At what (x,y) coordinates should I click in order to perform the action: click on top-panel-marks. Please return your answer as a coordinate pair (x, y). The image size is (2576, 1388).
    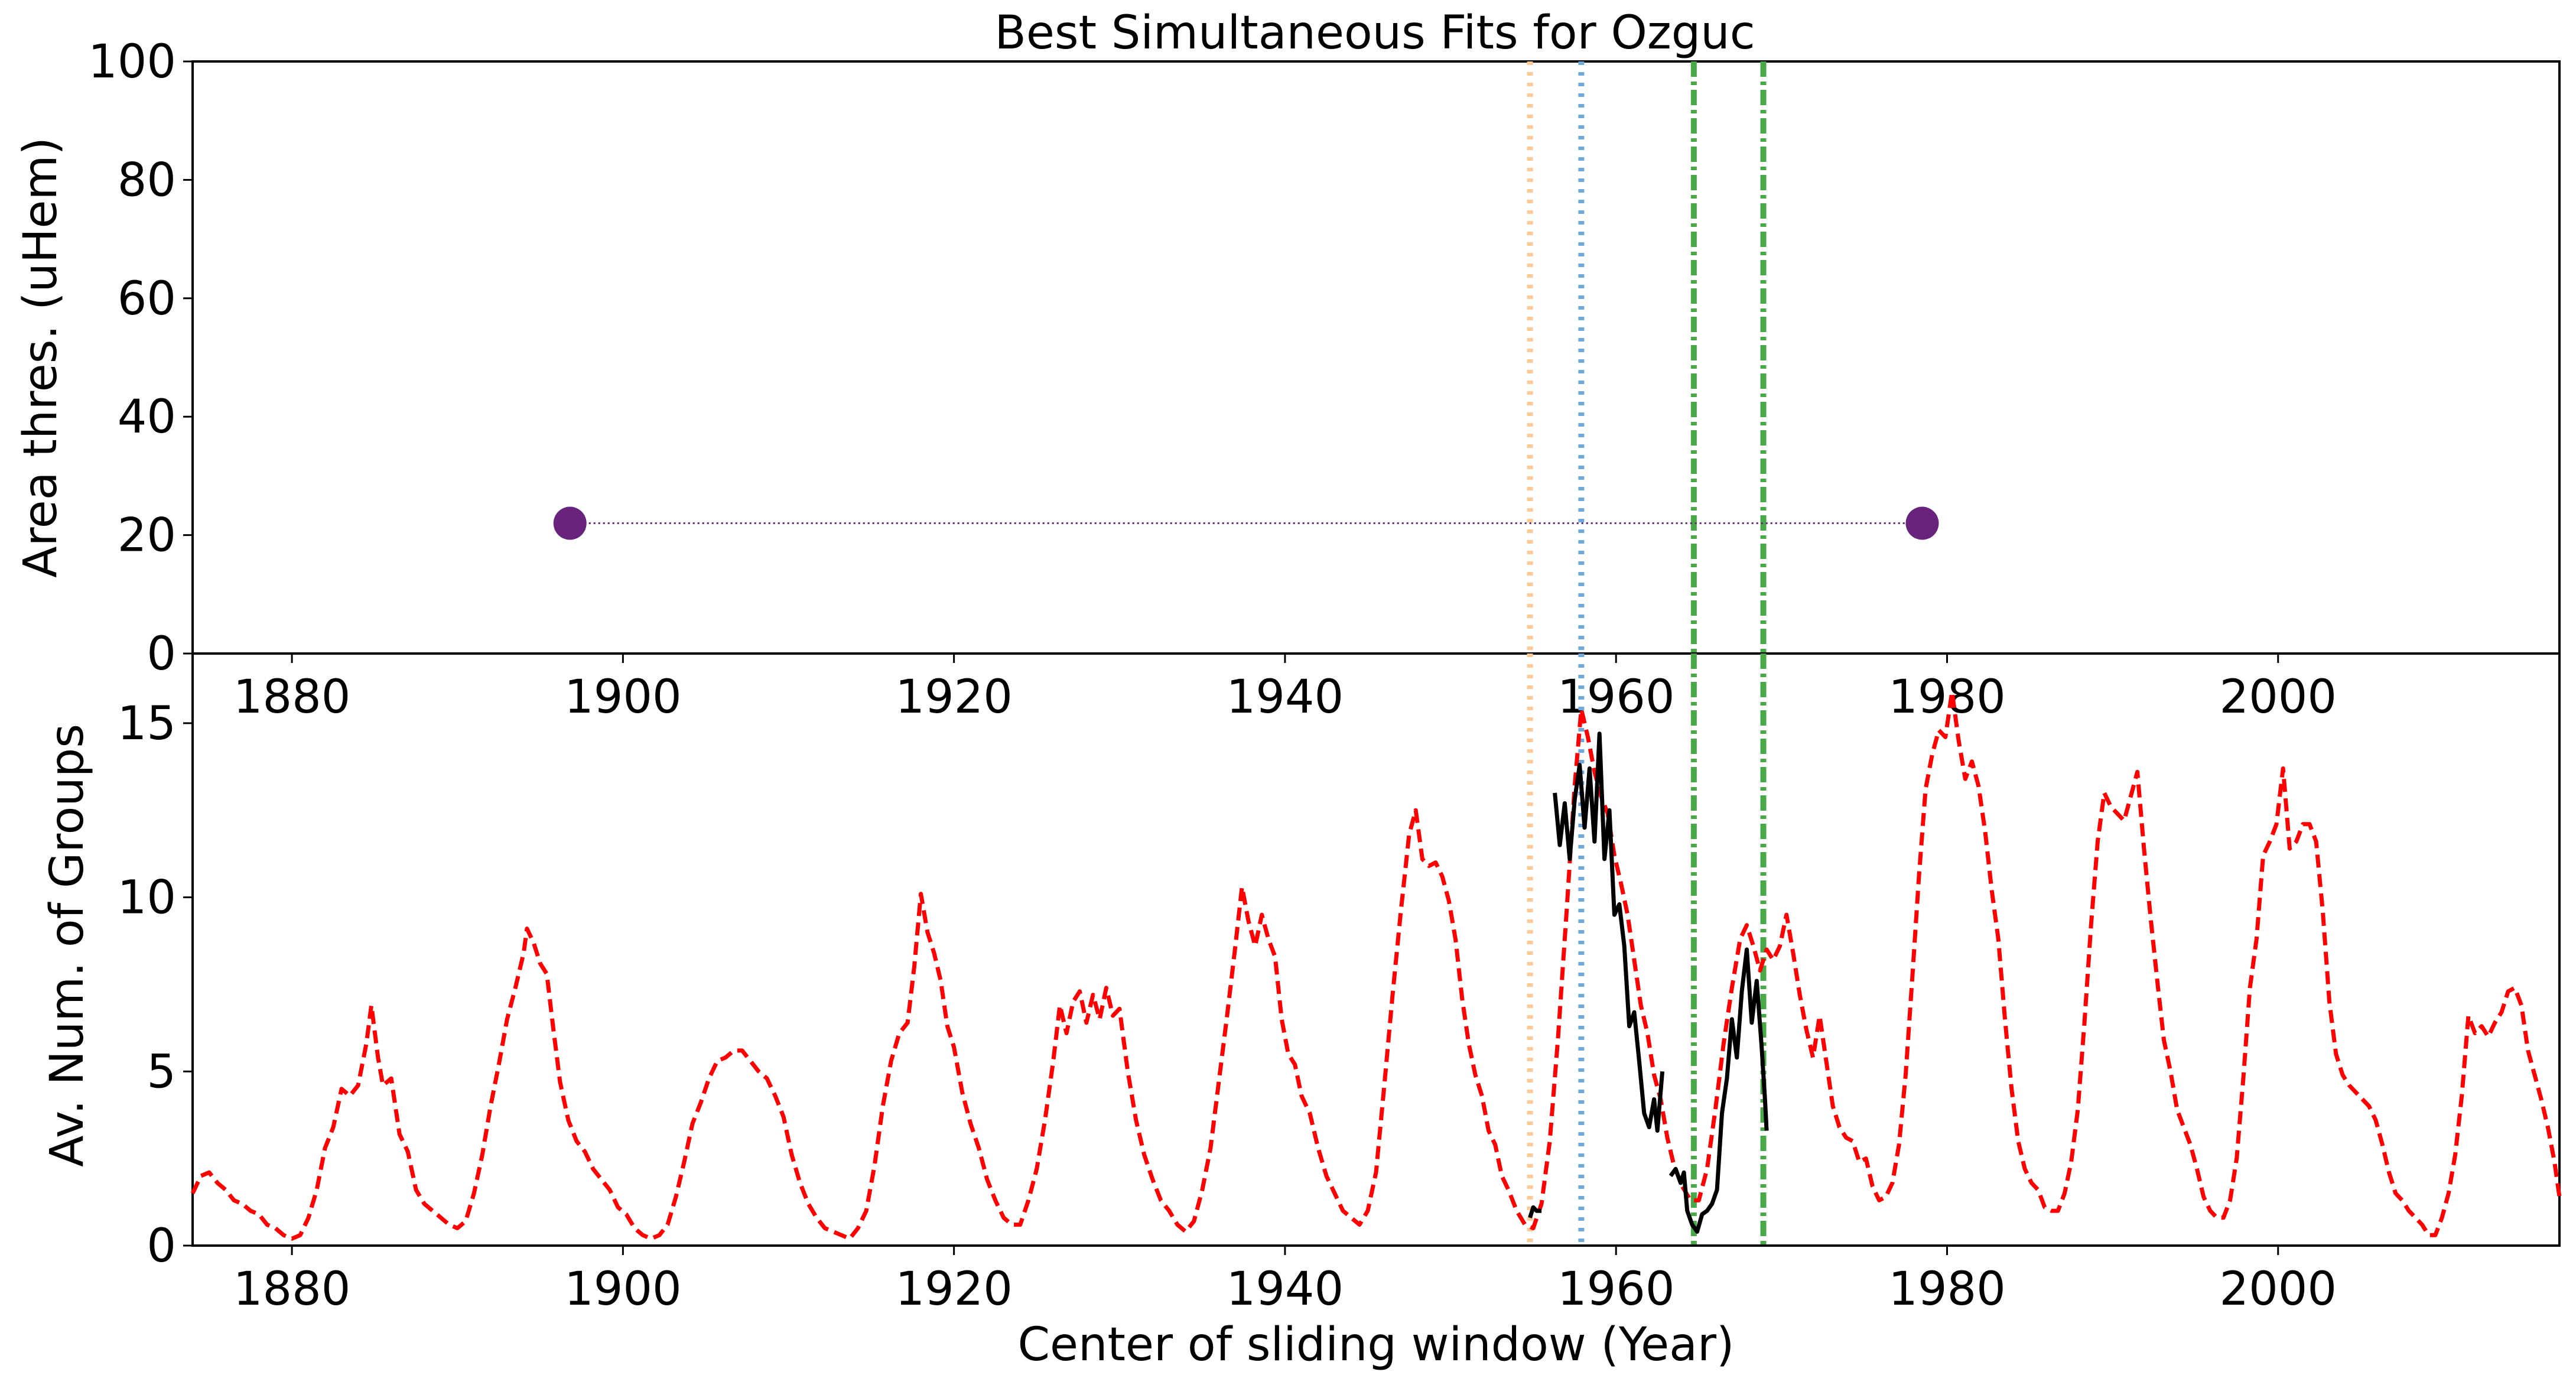
    Looking at the image, I should click on (1246, 523).